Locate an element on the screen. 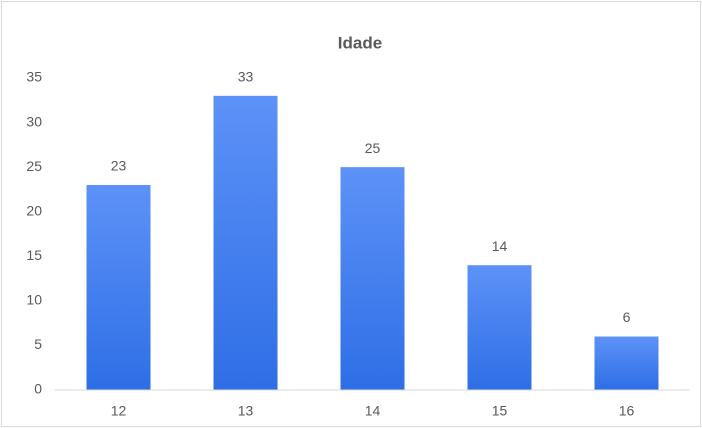 The width and height of the screenshot is (702, 428). data-label: 33 is located at coordinates (246, 77).